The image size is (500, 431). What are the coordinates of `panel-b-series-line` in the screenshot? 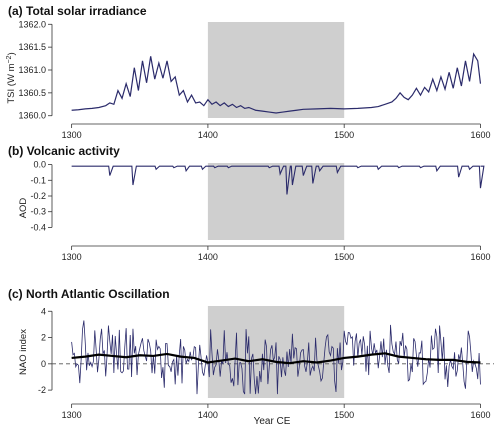 It's located at (278, 180).